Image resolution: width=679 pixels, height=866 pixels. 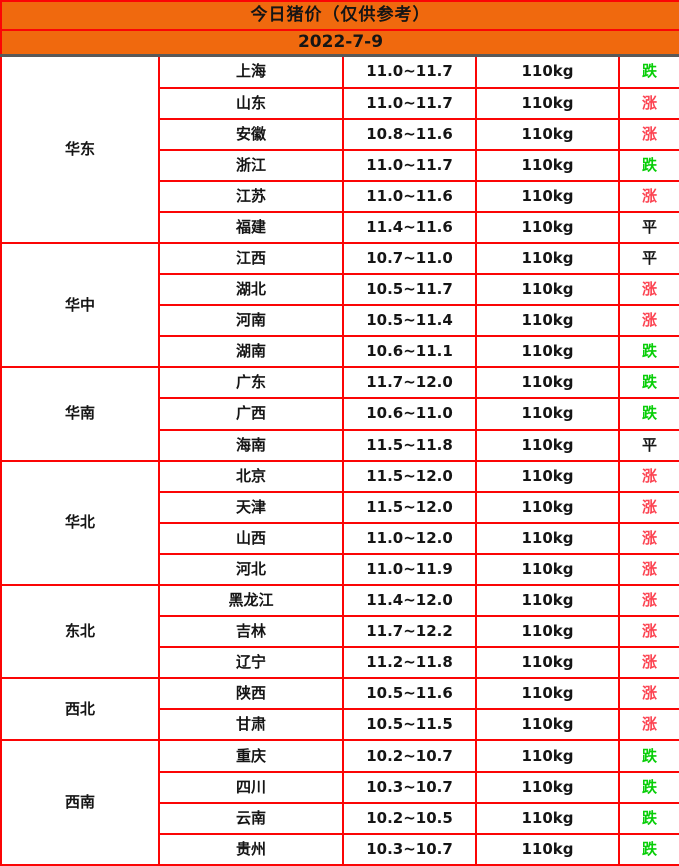 I want to click on province-cell: 浙江, so click(x=251, y=165).